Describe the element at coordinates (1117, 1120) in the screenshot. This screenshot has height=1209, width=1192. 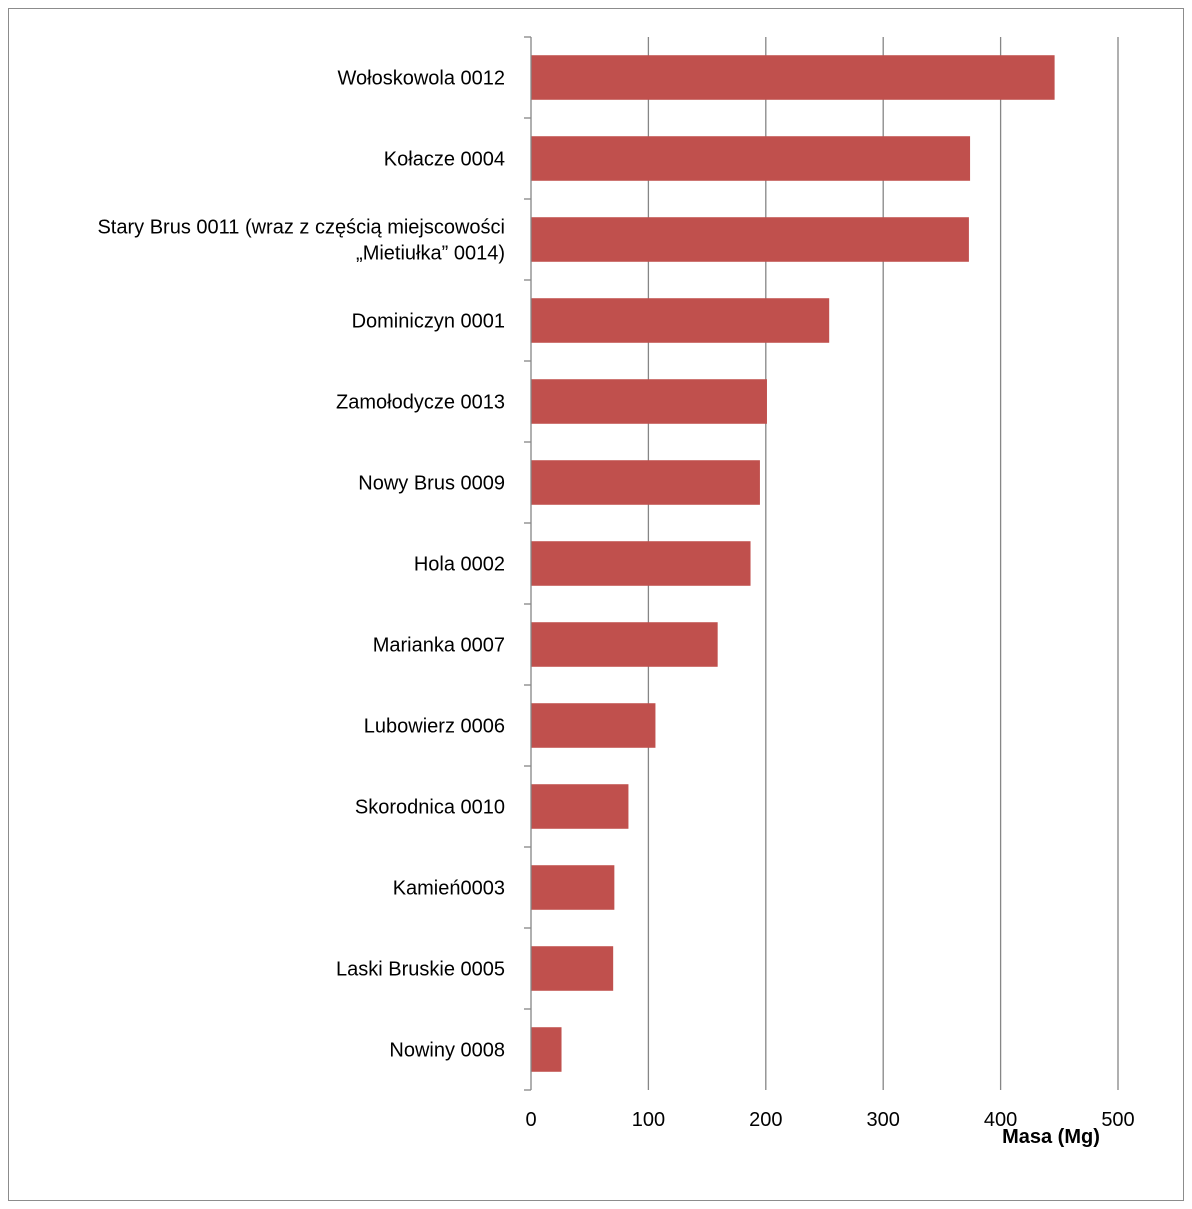
I see `x-tick-label: 500` at that location.